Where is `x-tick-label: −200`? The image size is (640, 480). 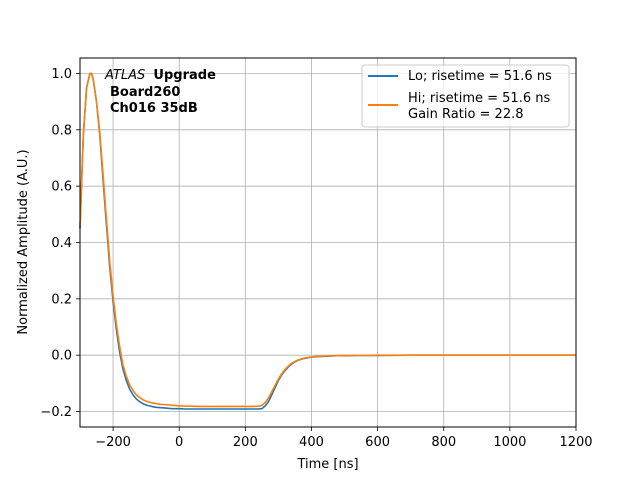 x-tick-label: −200 is located at coordinates (113, 442).